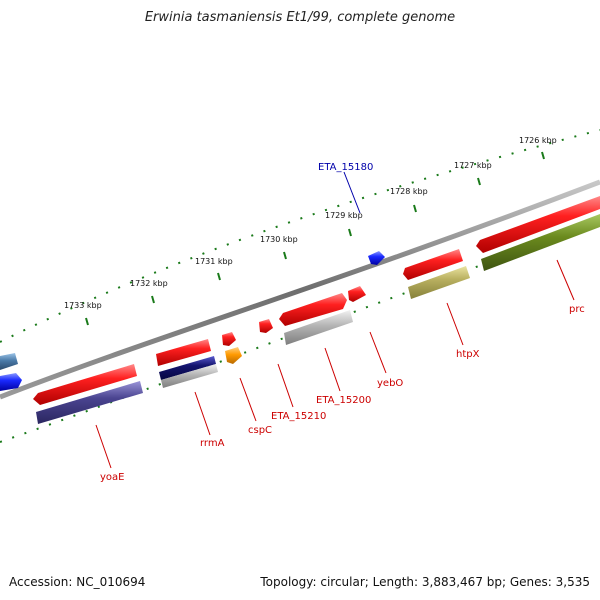 The image size is (600, 600). What do you see at coordinates (409, 191) in the screenshot?
I see `scale-label: 1728 kbp` at bounding box center [409, 191].